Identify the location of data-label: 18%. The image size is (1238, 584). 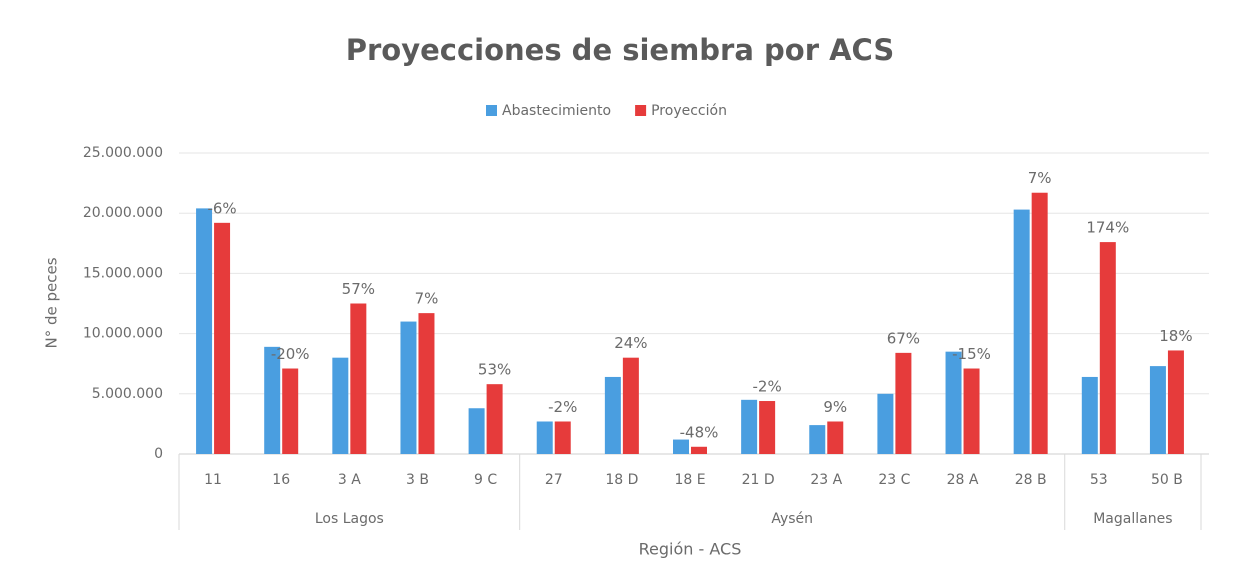
(1175, 336).